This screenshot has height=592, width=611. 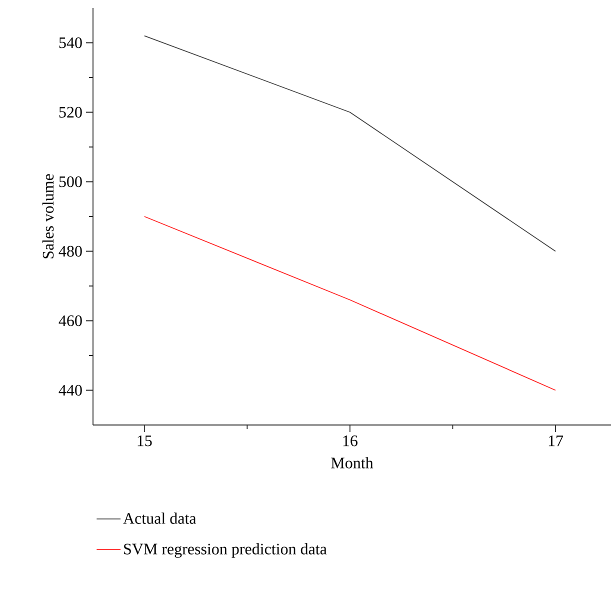 What do you see at coordinates (70, 390) in the screenshot?
I see `y-tick-label: 440` at bounding box center [70, 390].